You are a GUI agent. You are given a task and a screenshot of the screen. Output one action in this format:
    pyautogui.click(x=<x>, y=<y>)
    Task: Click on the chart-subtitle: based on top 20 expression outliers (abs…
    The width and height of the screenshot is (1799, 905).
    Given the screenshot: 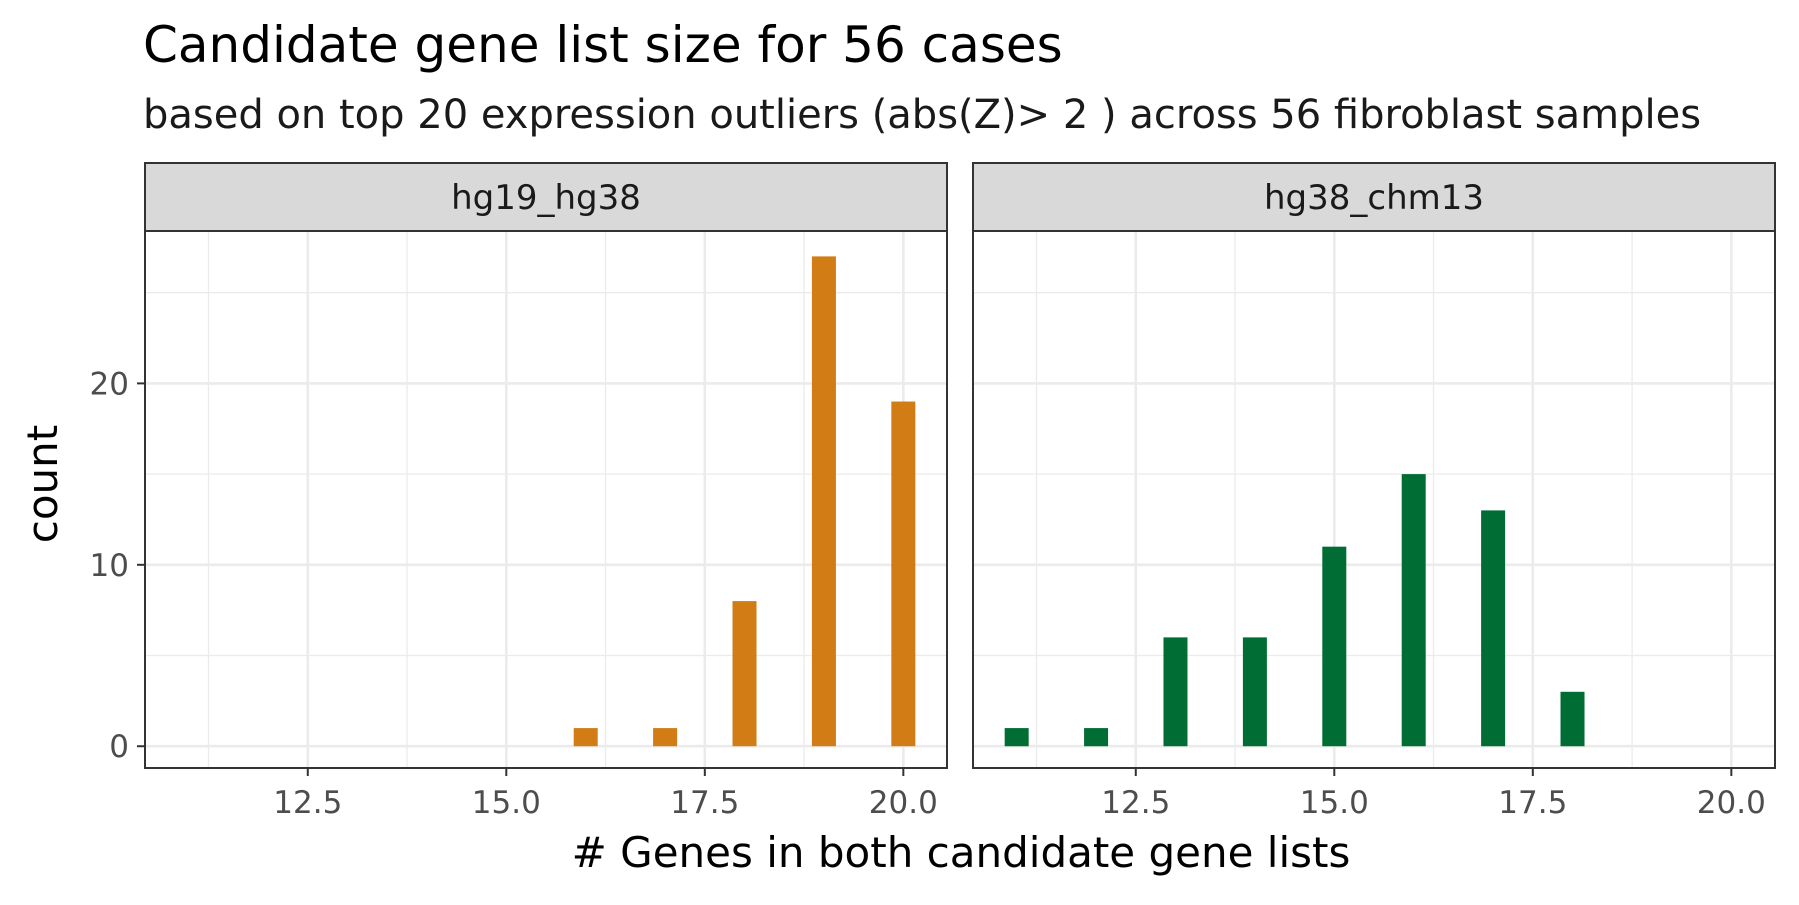 What is the action you would take?
    pyautogui.click(x=922, y=115)
    